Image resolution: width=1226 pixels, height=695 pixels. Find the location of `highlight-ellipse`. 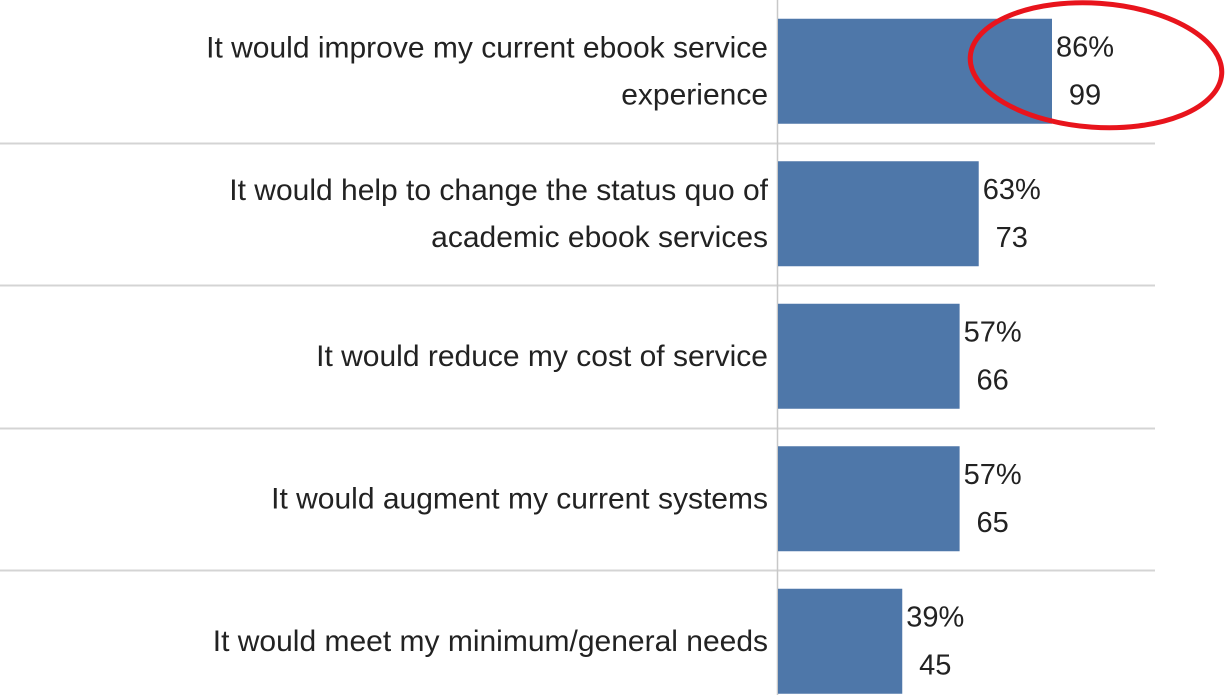

highlight-ellipse is located at coordinates (1096, 65).